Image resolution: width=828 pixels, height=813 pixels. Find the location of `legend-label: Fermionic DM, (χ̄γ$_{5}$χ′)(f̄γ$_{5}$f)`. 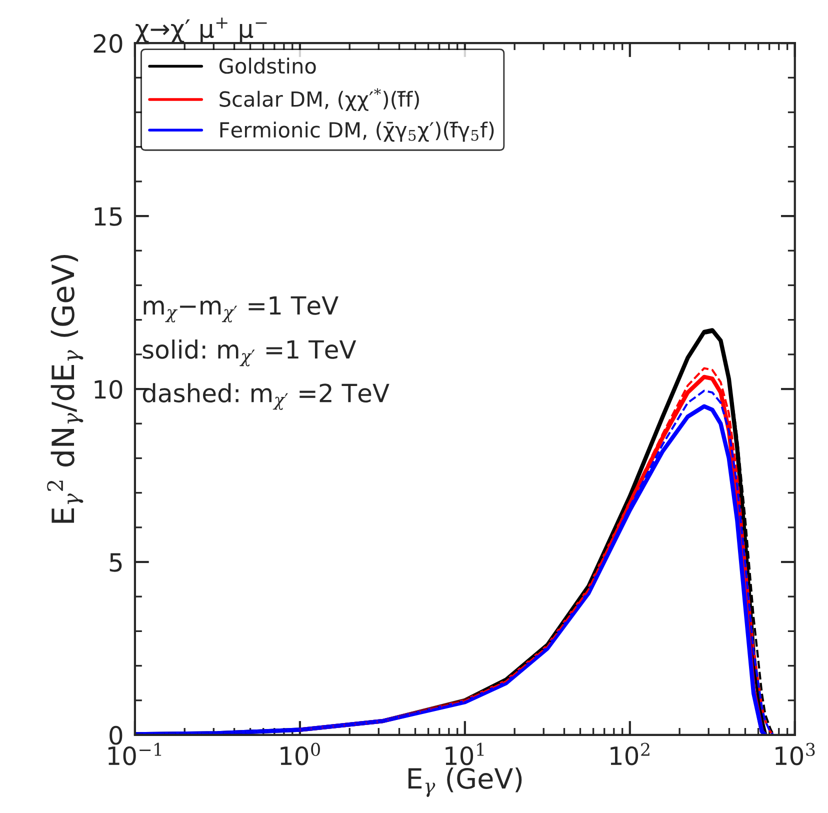

legend-label: Fermionic DM, (χ̄γ$_{5}$χ′)(f̄γ$_{5}$f) is located at coordinates (357, 132).